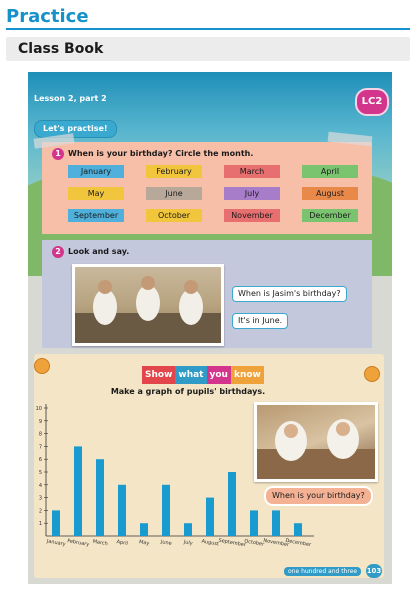  What do you see at coordinates (159, 375) in the screenshot?
I see `banner-word: Show` at bounding box center [159, 375].